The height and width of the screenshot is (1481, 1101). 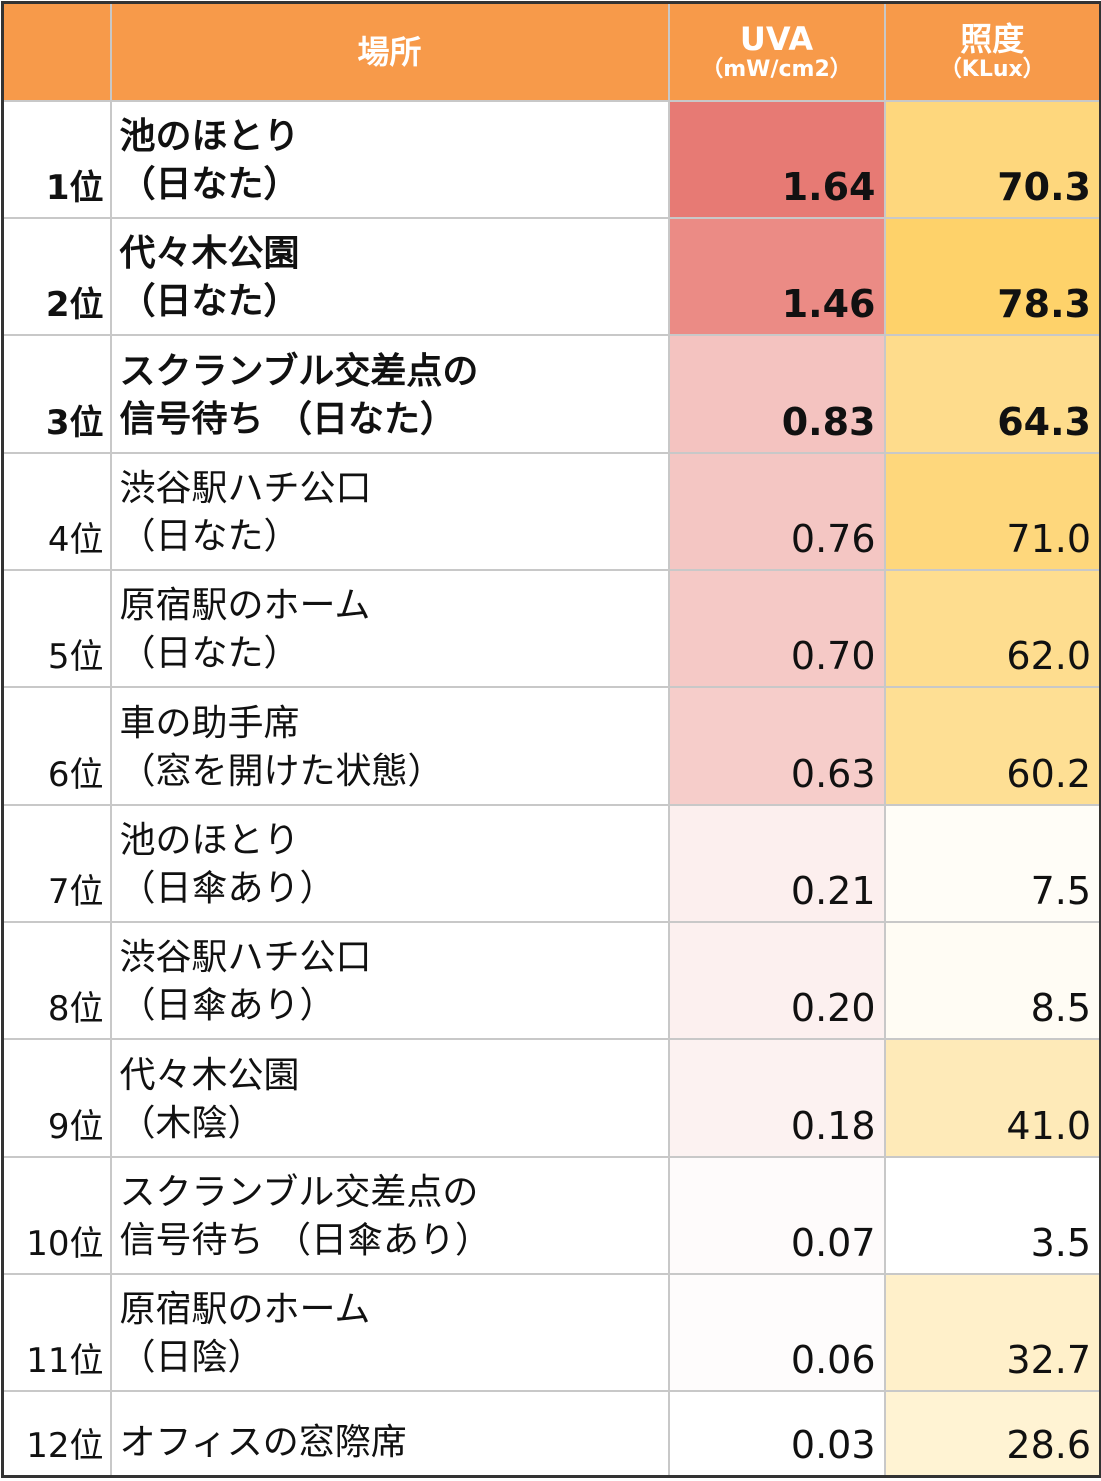 I want to click on table-row: 6位 車の助手席 （窓を開けた状態） 0.63 60.2, so click(x=551, y=746).